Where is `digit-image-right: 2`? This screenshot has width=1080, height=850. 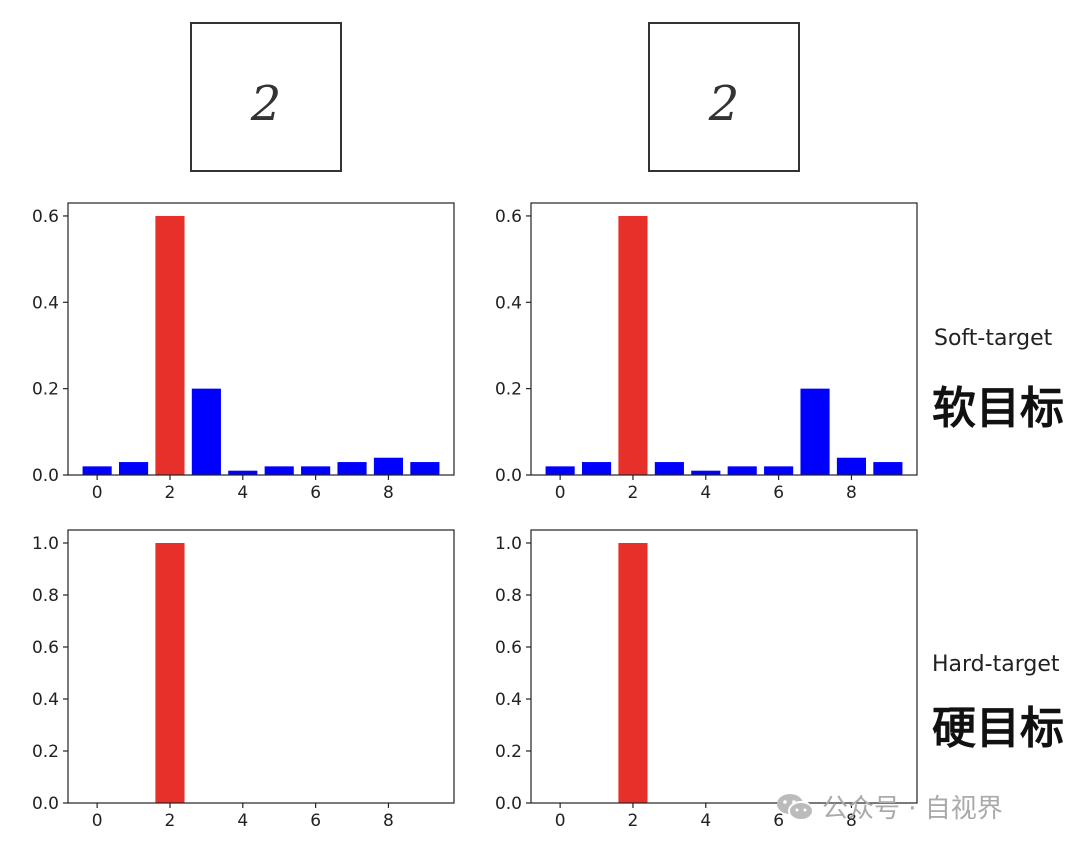 digit-image-right: 2 is located at coordinates (724, 97).